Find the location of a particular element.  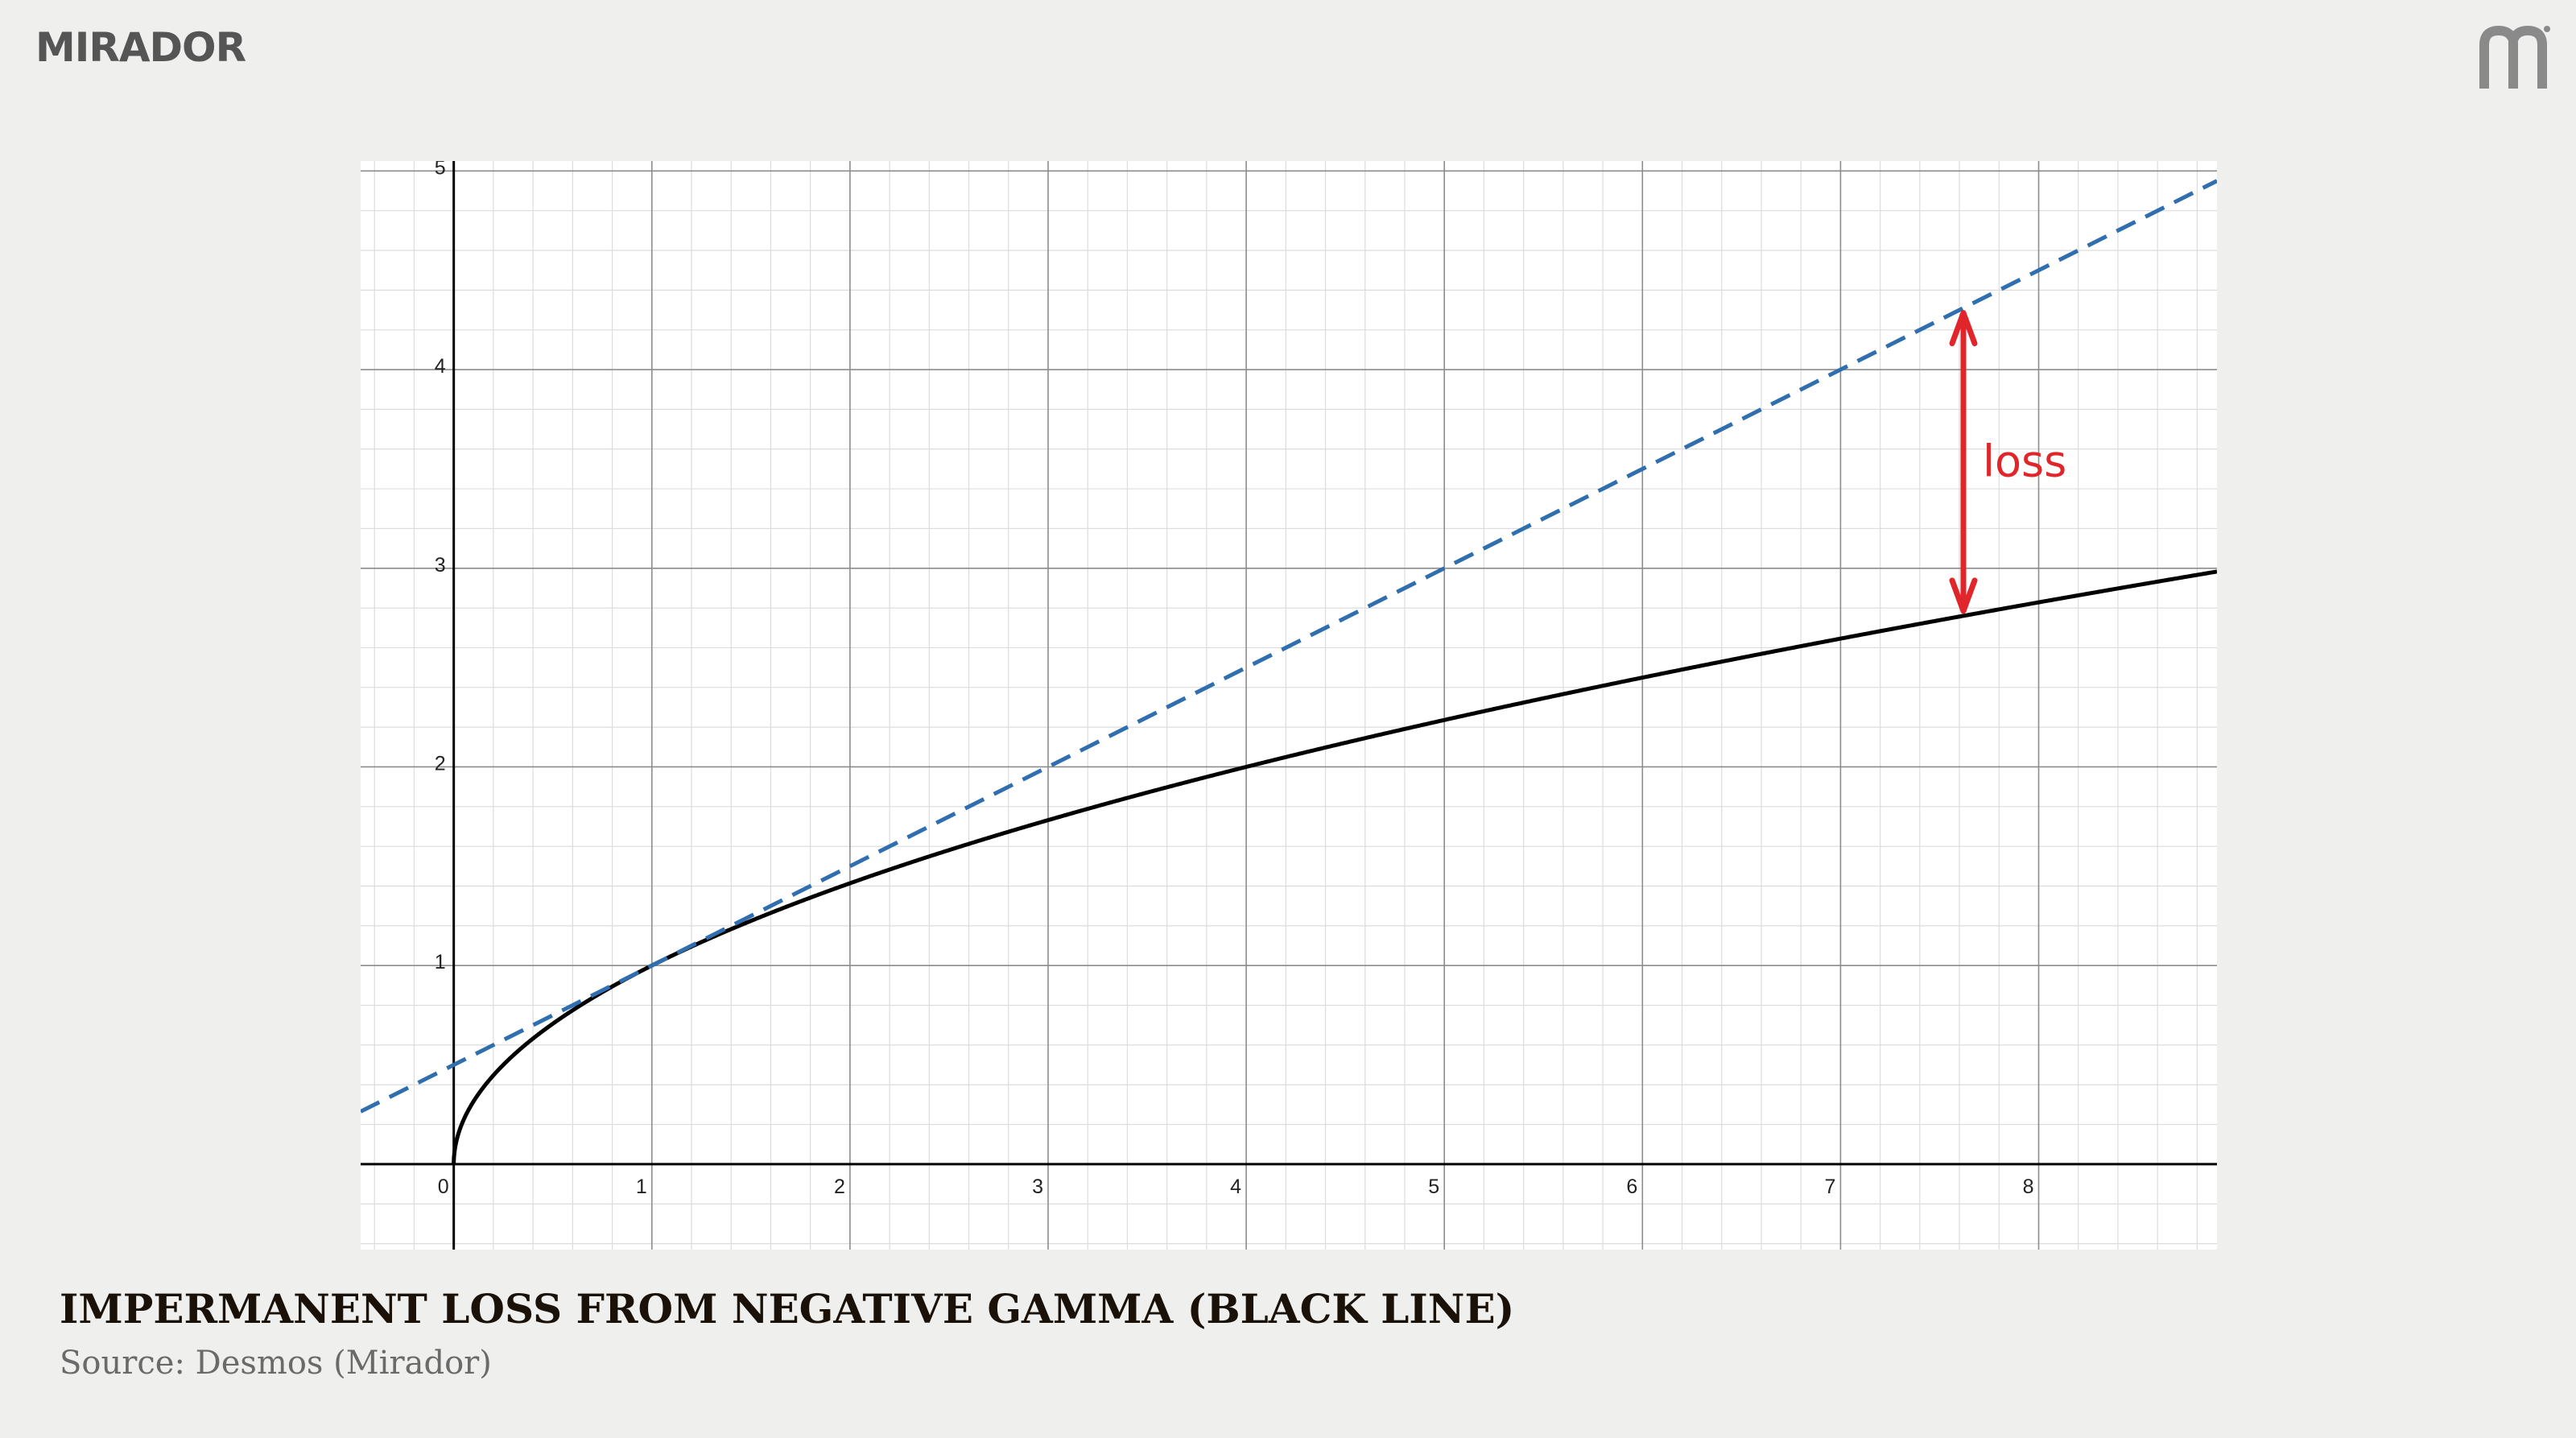

y-tick-label: 5 is located at coordinates (441, 170).